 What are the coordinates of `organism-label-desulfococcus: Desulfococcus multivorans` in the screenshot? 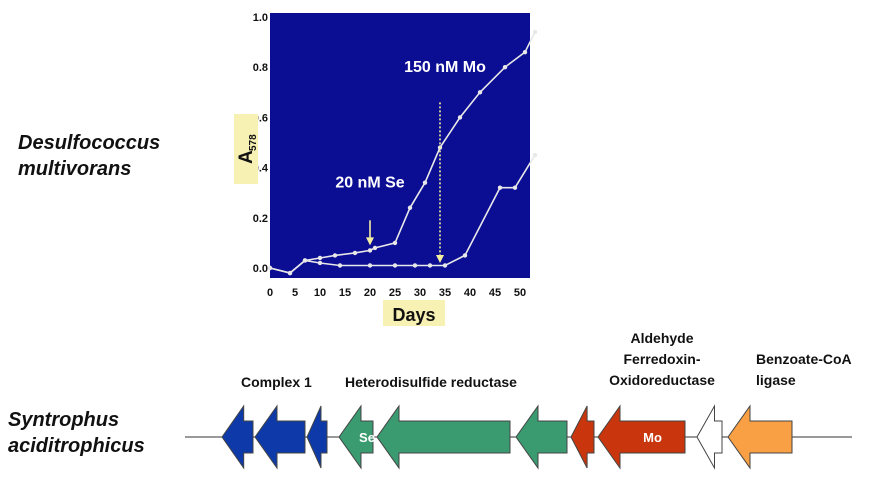 It's located at (89, 156).